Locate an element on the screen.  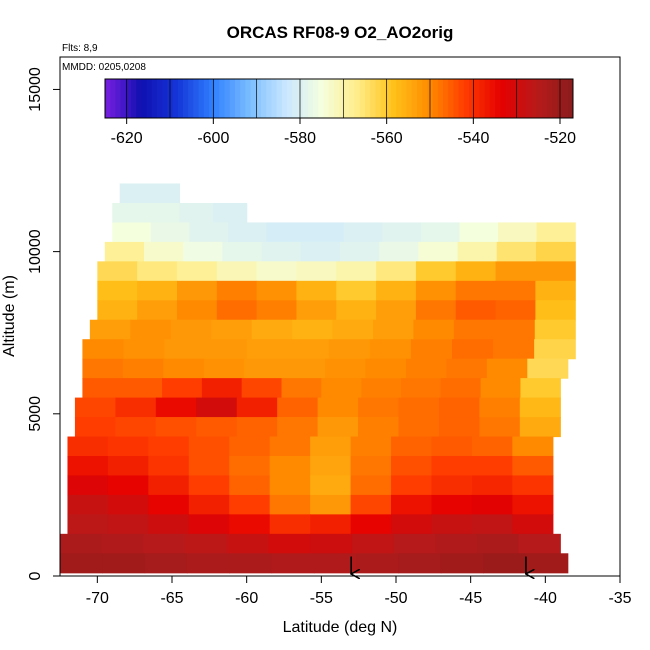
colorbar-frame is located at coordinates (339, 98).